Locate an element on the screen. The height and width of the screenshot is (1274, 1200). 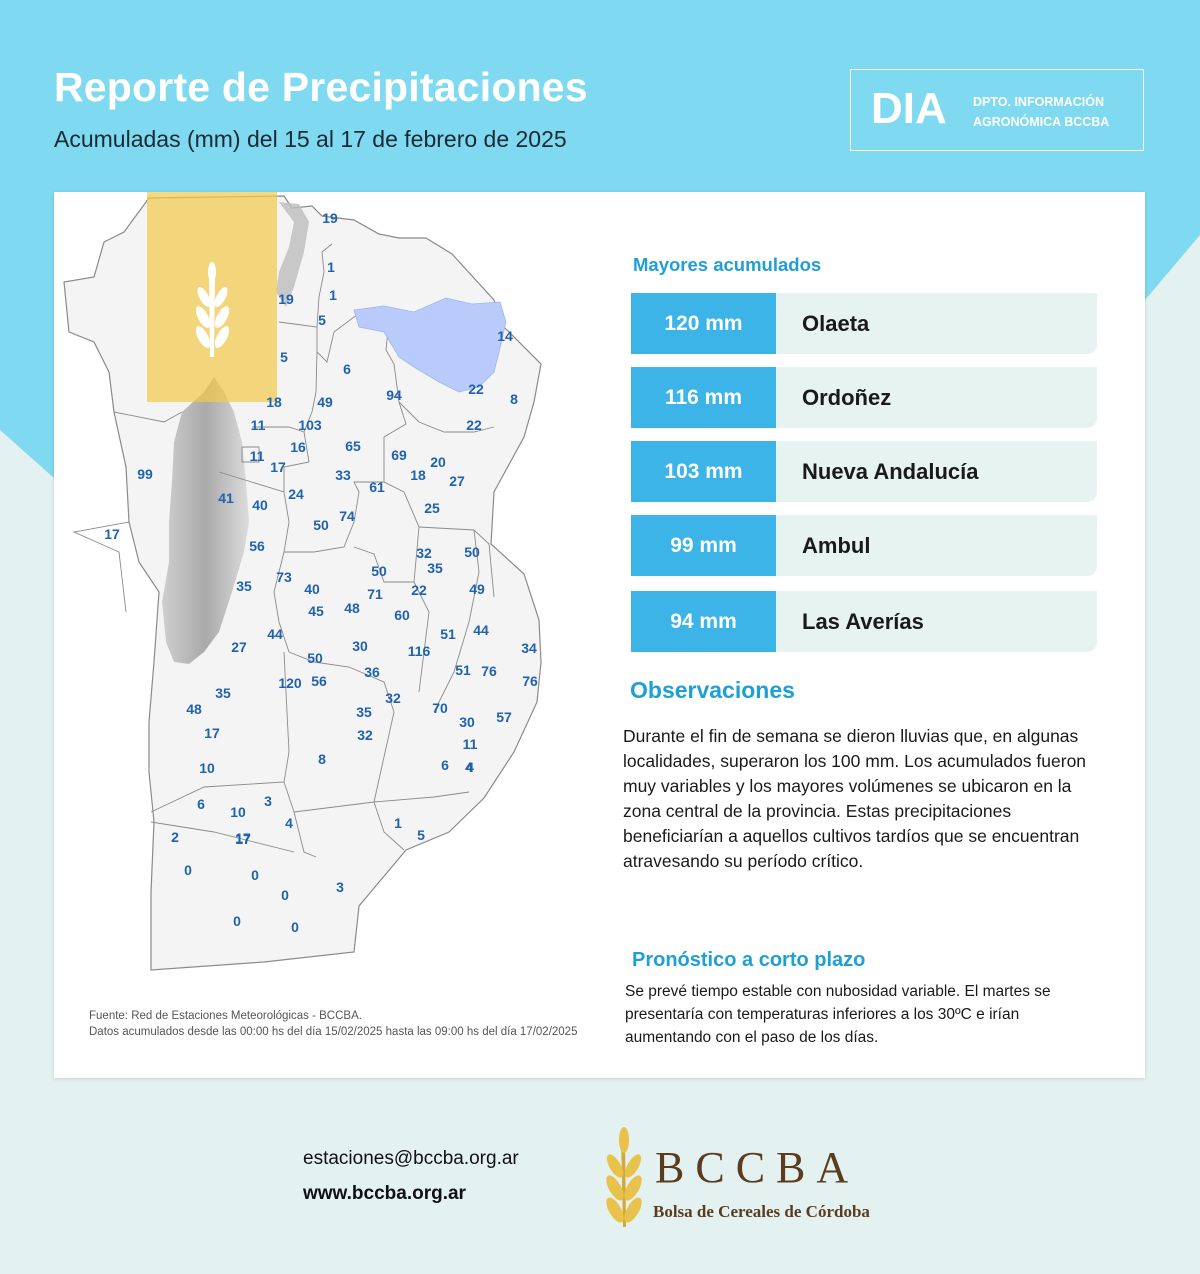
ranking-row: 116 mm Ordoñez is located at coordinates (864, 397).